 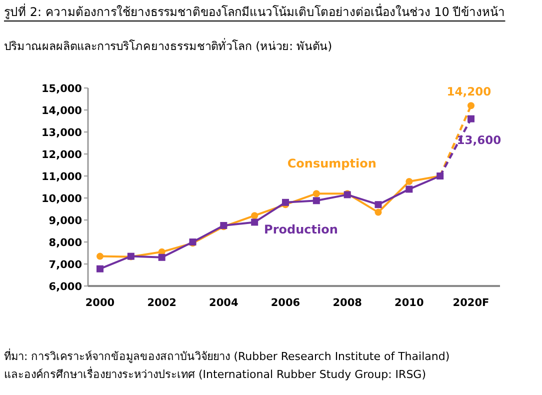 I want to click on x-tick-label: 2002, so click(x=161, y=303).